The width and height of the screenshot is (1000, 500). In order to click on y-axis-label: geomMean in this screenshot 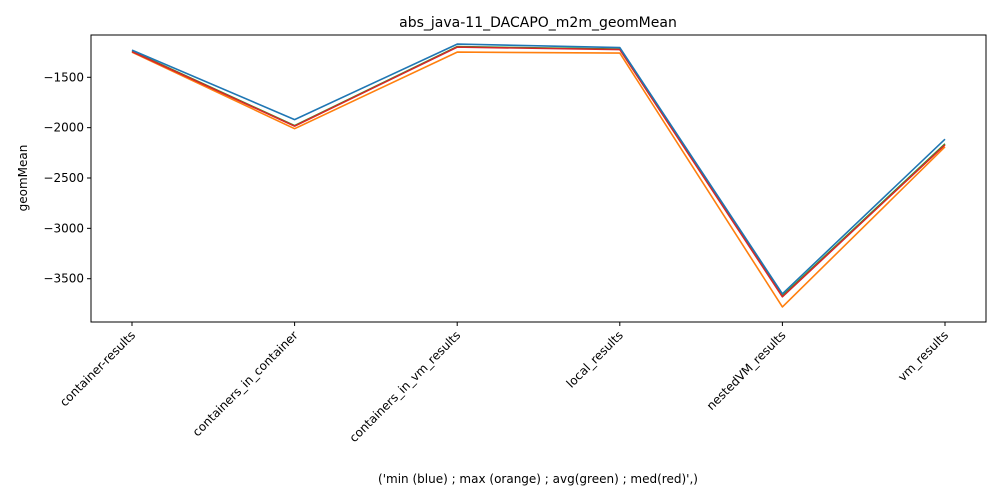, I will do `click(23, 178)`.